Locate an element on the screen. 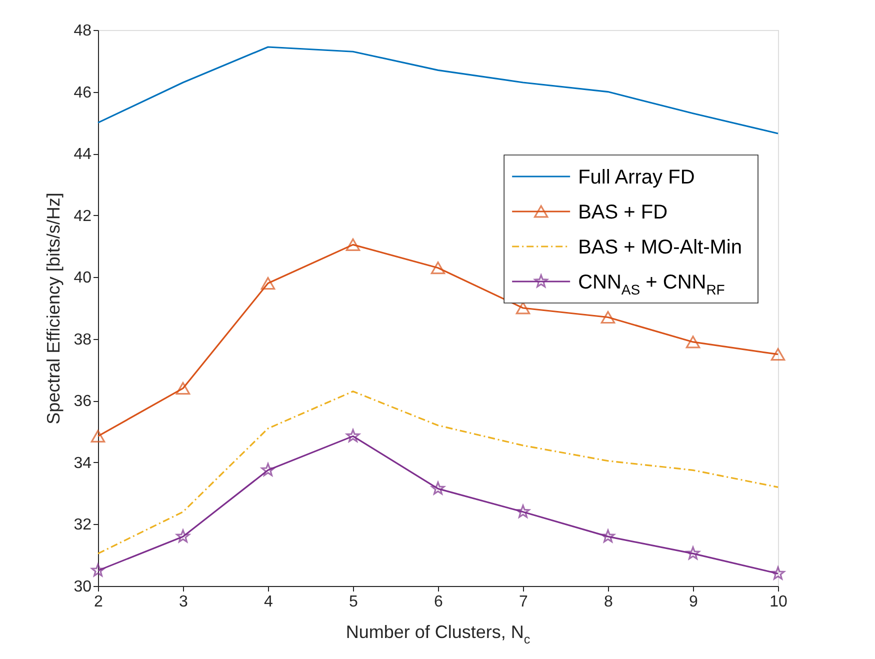  y-tick-label: 32 is located at coordinates (83, 525).